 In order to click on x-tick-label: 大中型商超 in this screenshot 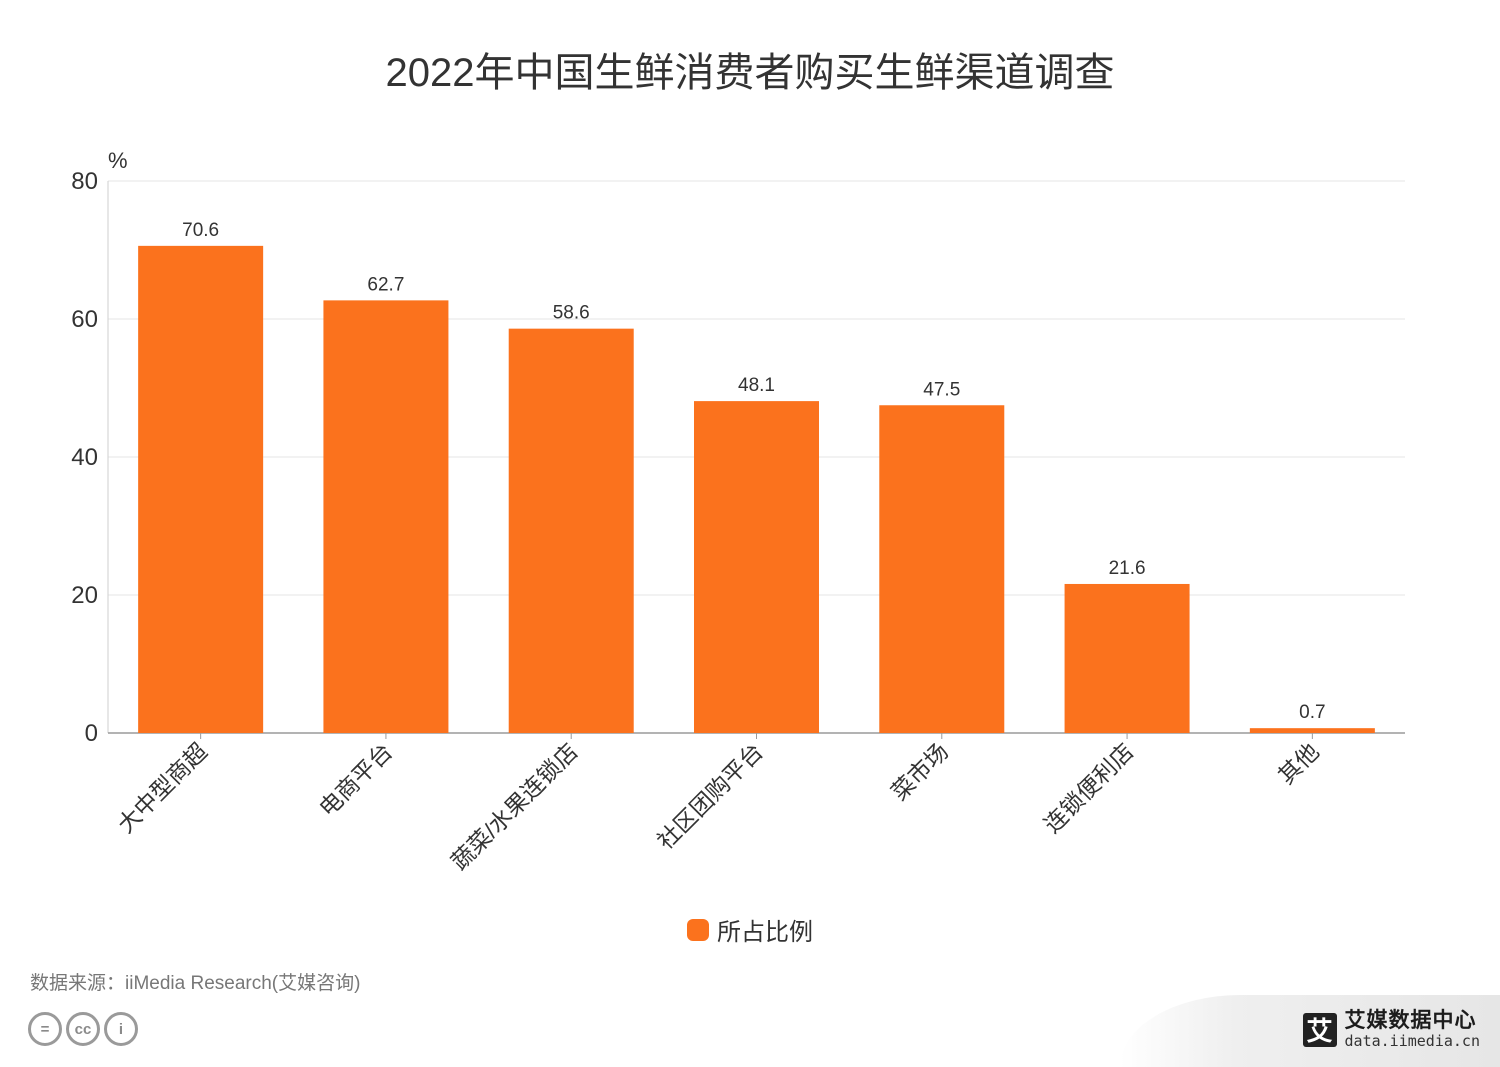, I will do `click(162, 788)`.